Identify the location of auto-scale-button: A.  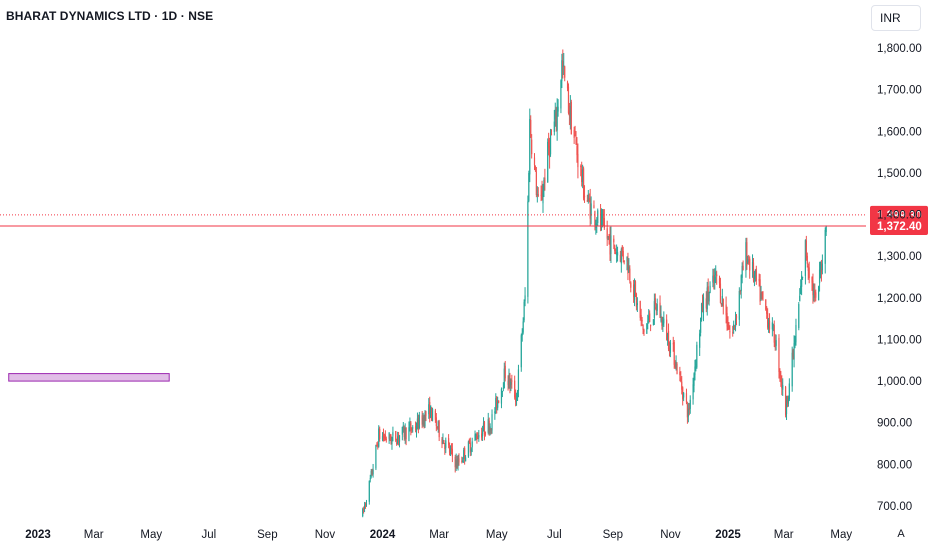
(901, 534).